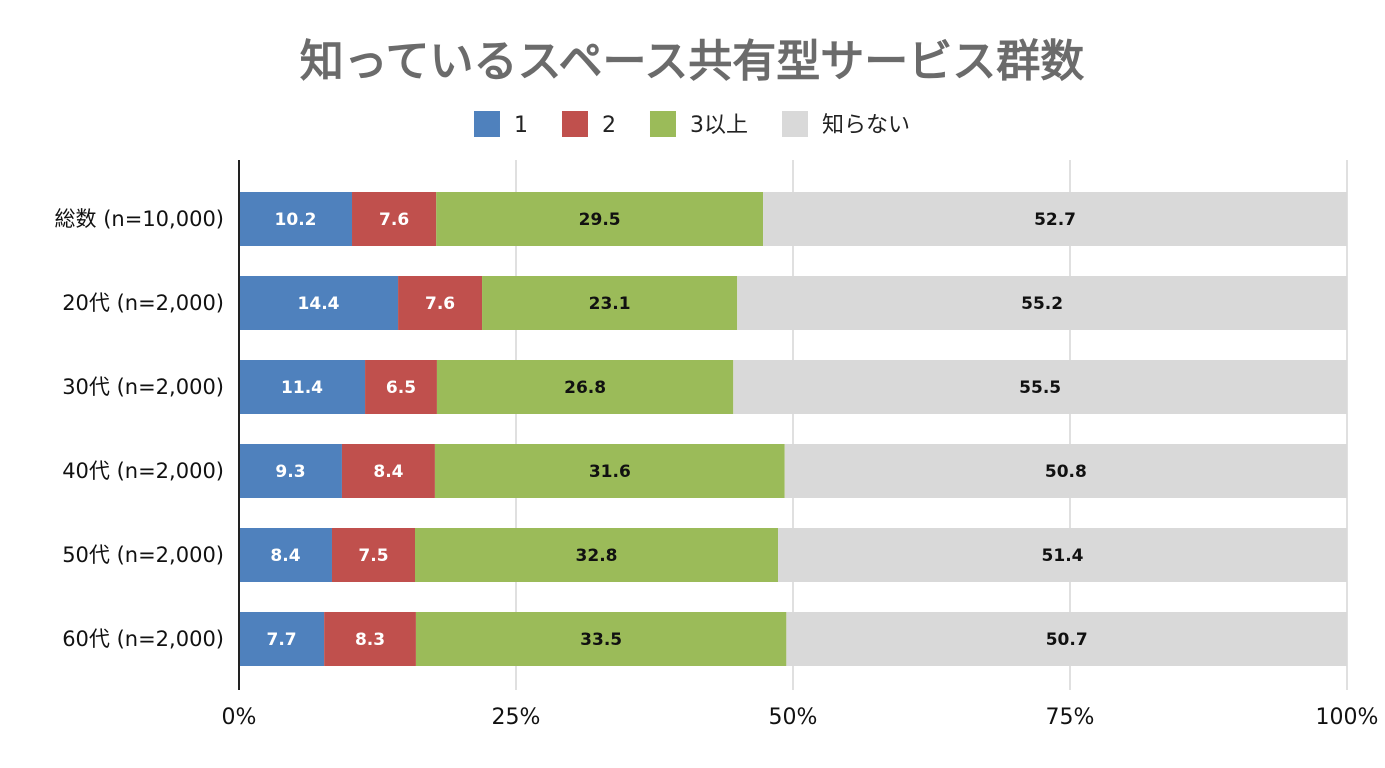 The image size is (1385, 768). I want to click on category-label: 50代 (n=2,000), so click(143, 555).